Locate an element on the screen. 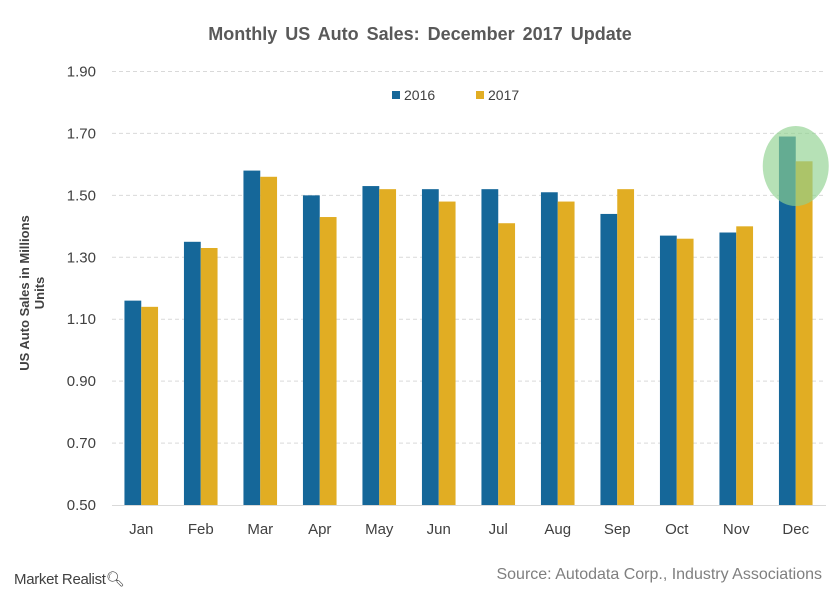 Image resolution: width=840 pixels, height=602 pixels. y-tick-label: 0.50 is located at coordinates (81, 505).